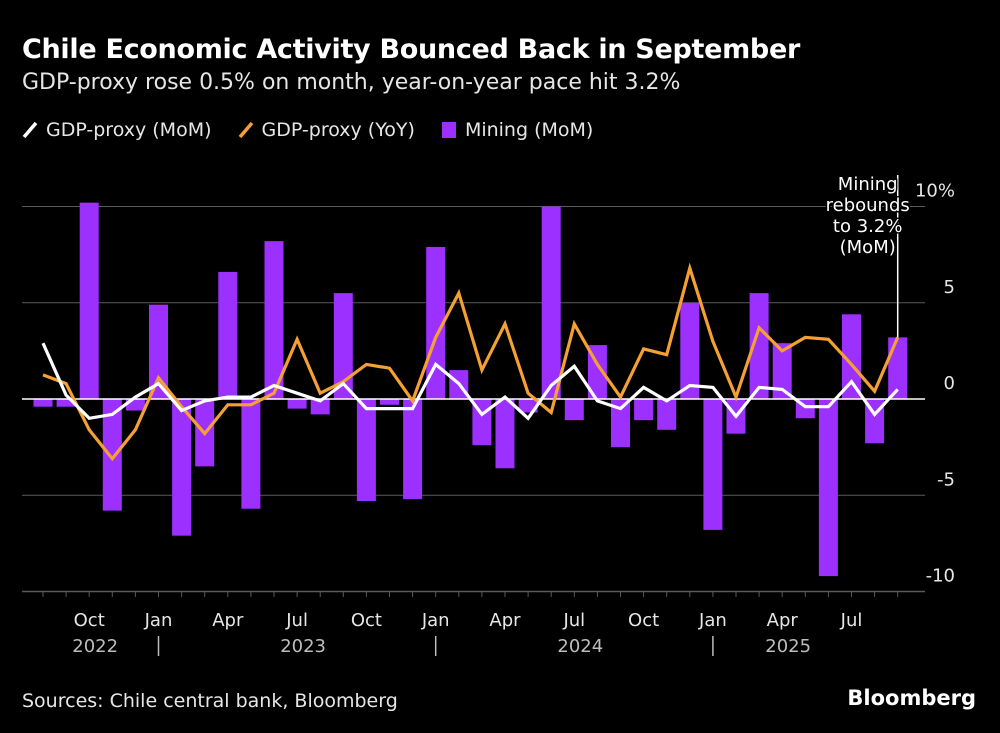  What do you see at coordinates (788, 646) in the screenshot?
I see `year-label: 2025` at bounding box center [788, 646].